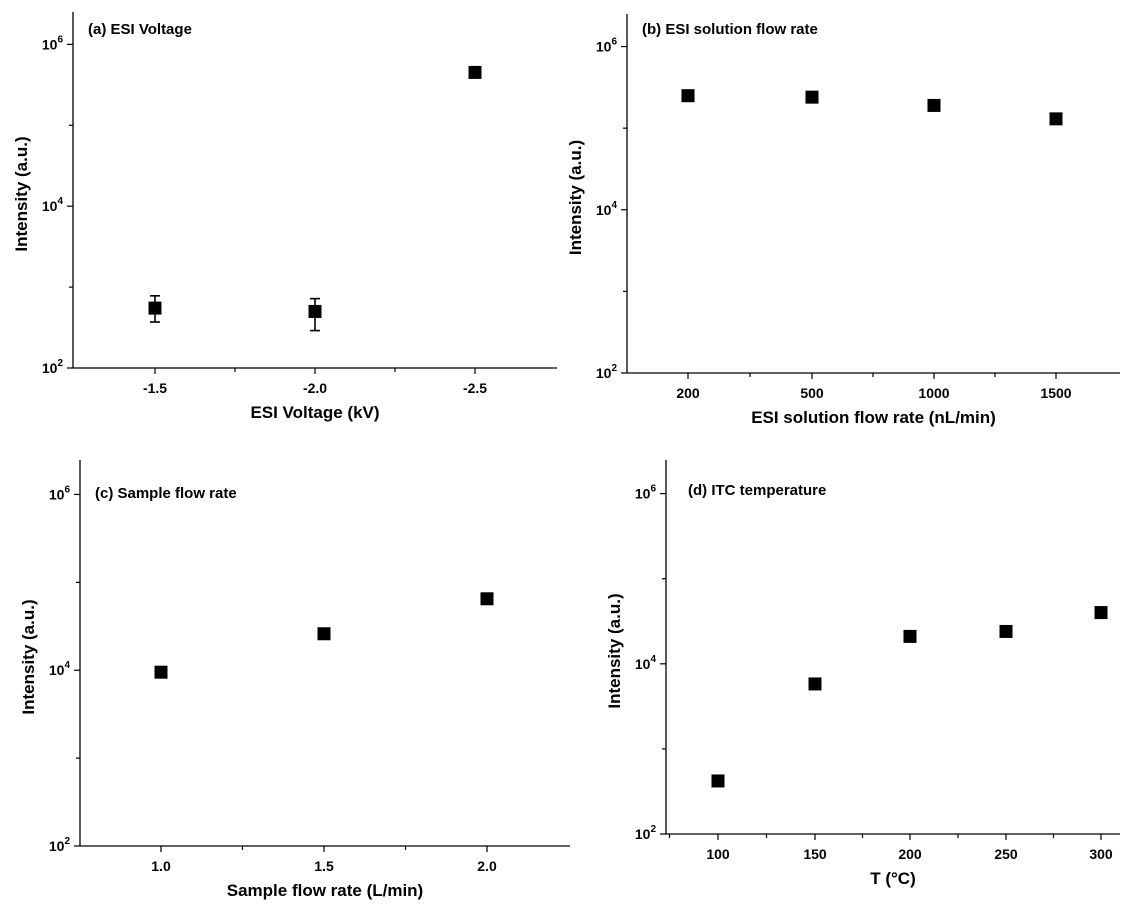  What do you see at coordinates (893, 878) in the screenshot?
I see `x-axis-label: T (°C)` at bounding box center [893, 878].